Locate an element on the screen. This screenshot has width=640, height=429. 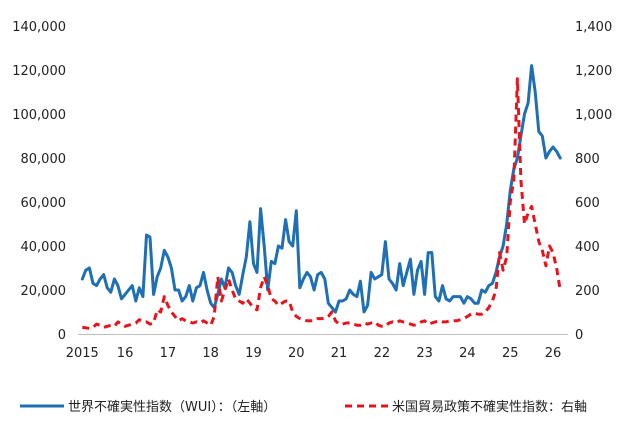
x-axis-tick-label: 16 is located at coordinates (125, 353).